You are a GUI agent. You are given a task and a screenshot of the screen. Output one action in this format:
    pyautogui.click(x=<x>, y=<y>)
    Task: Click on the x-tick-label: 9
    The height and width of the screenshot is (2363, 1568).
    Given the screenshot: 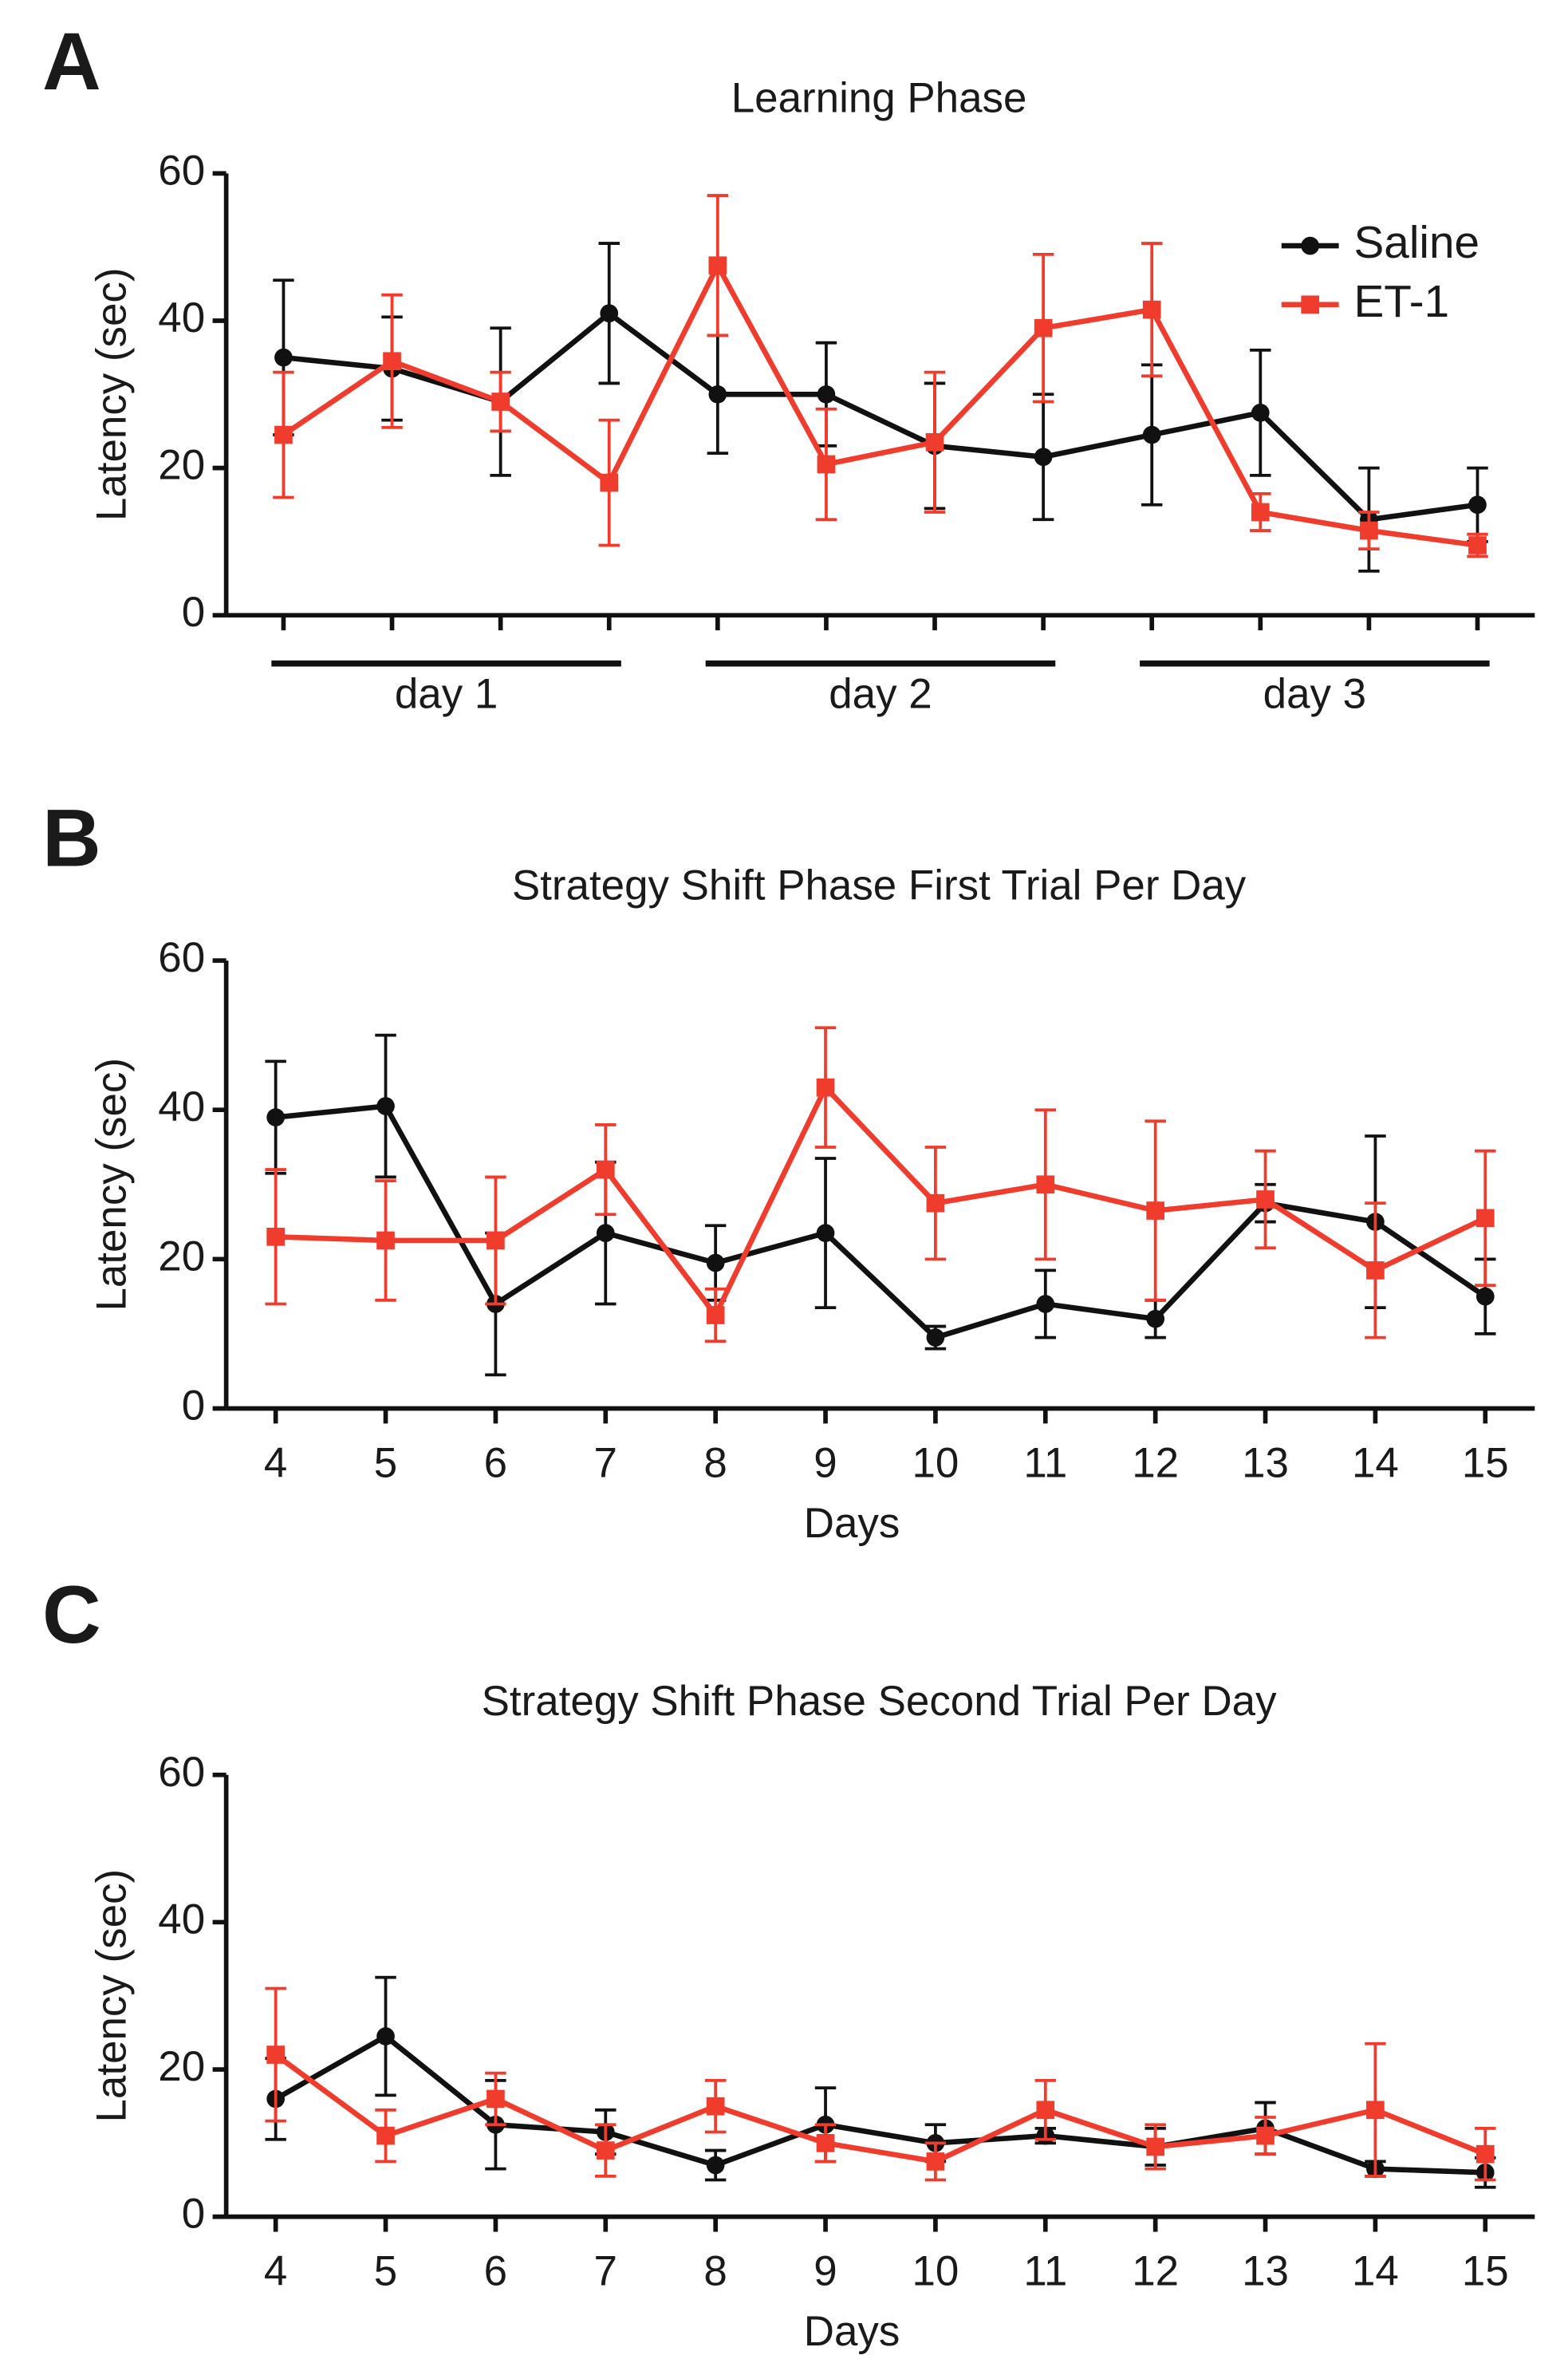 What is the action you would take?
    pyautogui.click(x=825, y=2271)
    